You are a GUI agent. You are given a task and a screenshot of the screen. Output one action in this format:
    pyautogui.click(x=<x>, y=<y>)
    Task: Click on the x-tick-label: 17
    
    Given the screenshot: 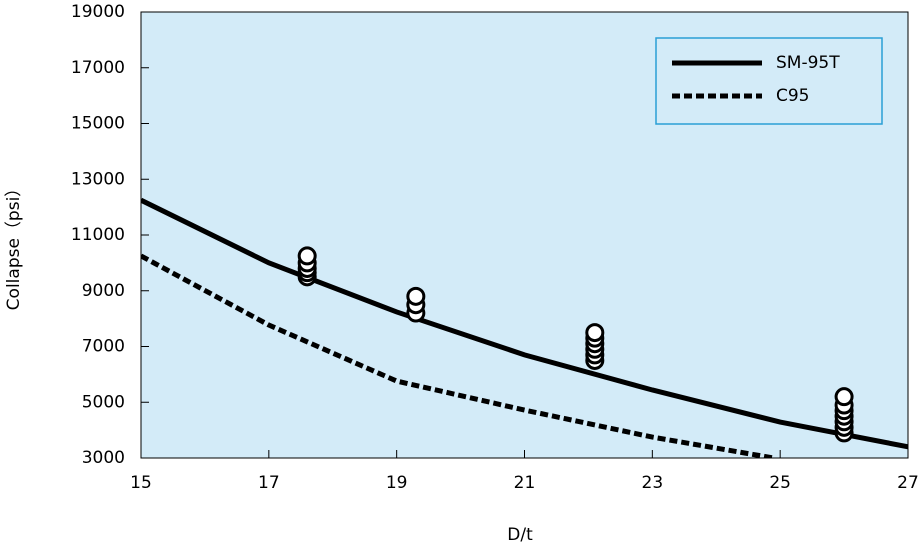 What is the action you would take?
    pyautogui.click(x=269, y=483)
    